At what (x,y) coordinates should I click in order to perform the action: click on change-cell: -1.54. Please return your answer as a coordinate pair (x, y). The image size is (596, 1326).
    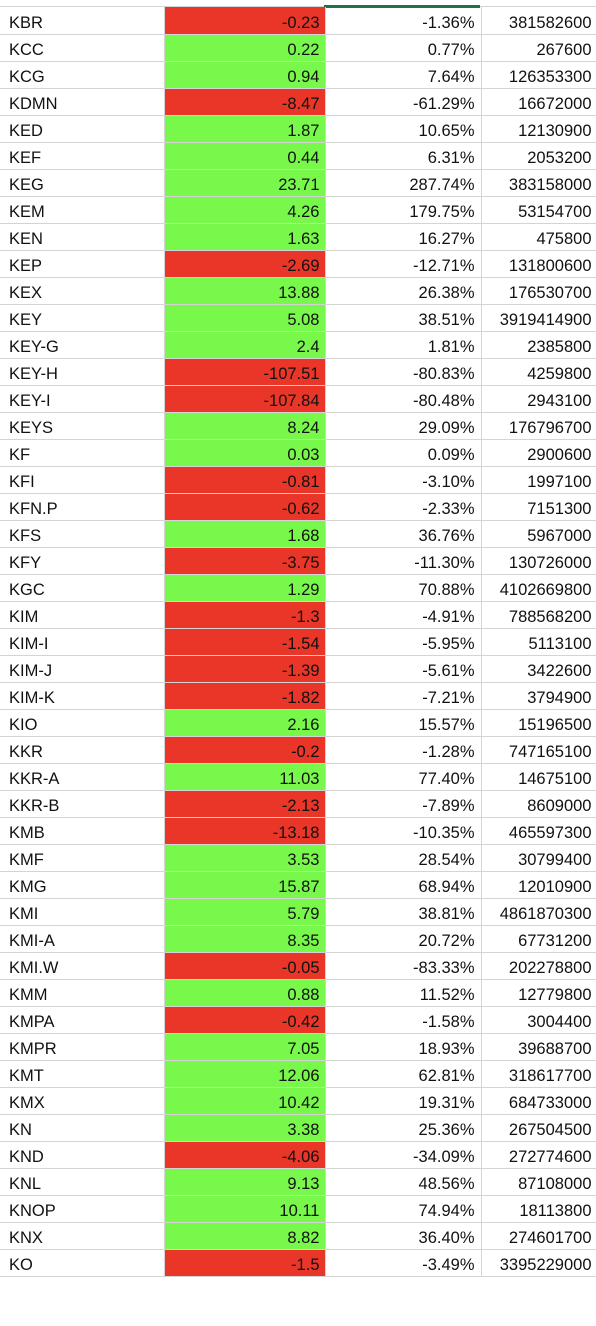
    Looking at the image, I should click on (245, 642).